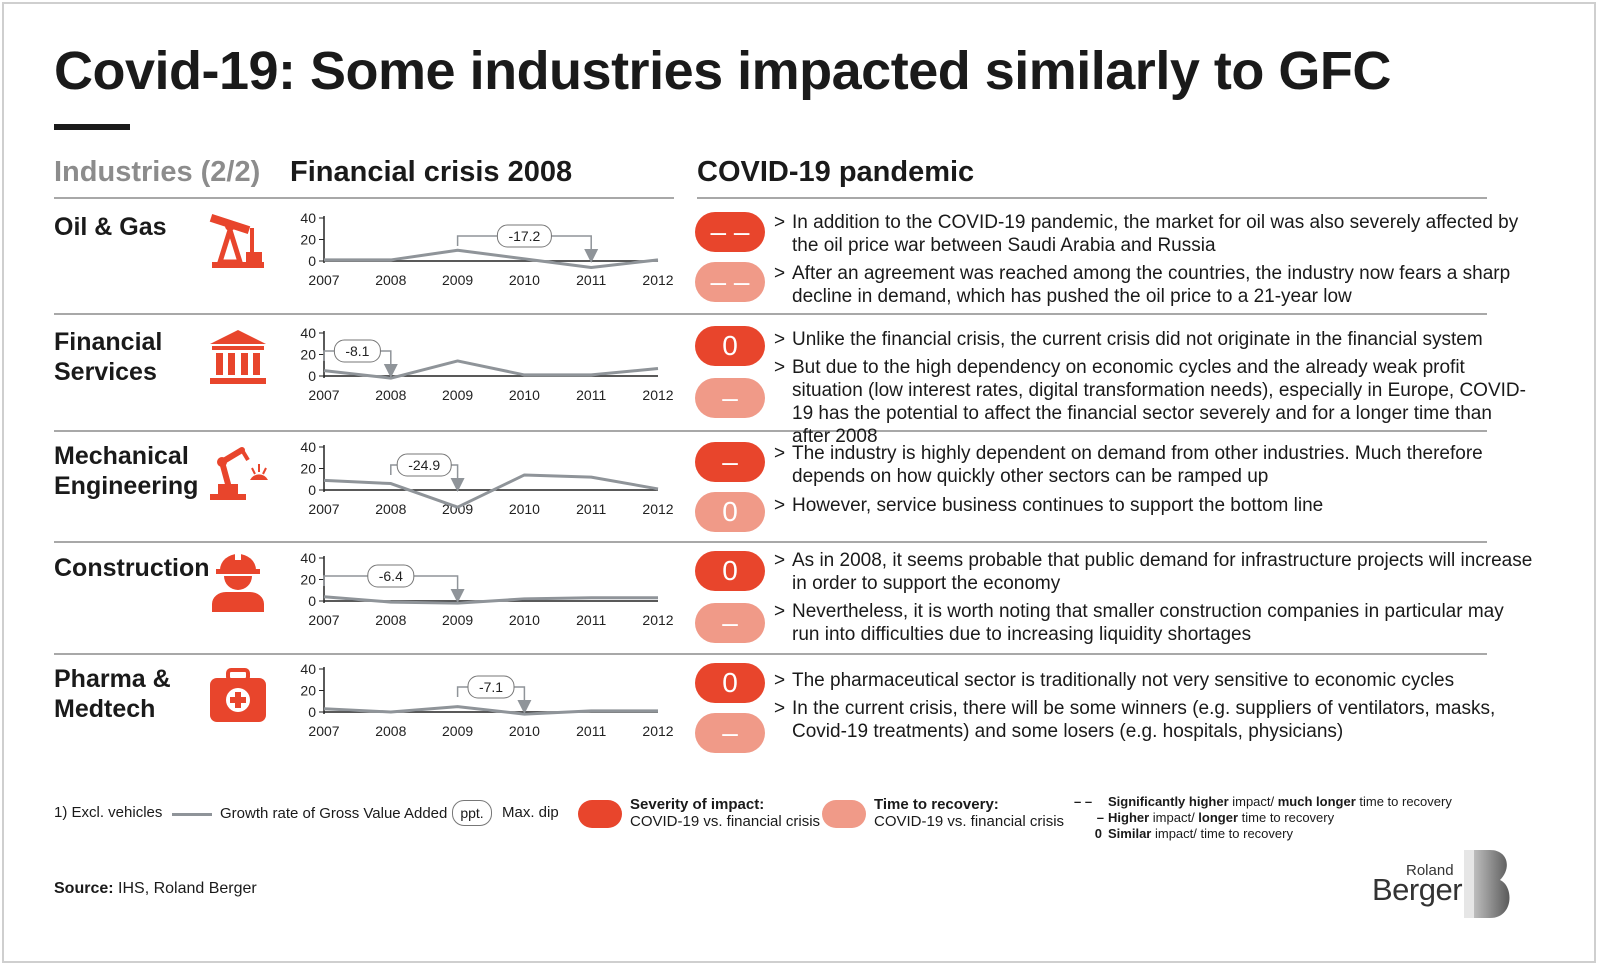 The height and width of the screenshot is (967, 1600). I want to click on chart-financial-services: 0 20 40 2007 2008 2009 2010 2011 2012 -8.1, so click(486, 364).